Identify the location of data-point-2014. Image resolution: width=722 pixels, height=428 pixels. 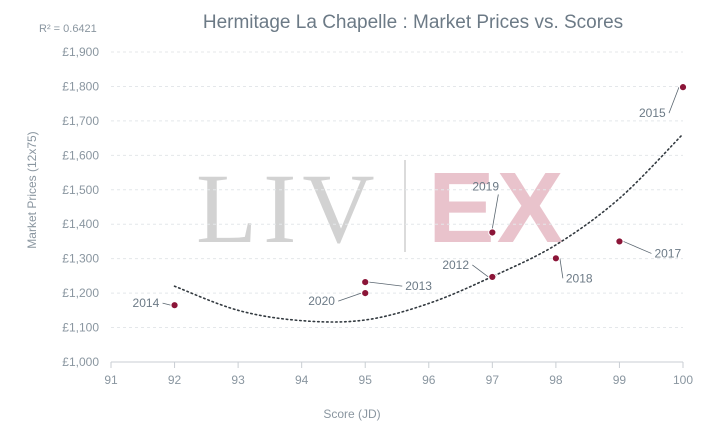
(174, 305).